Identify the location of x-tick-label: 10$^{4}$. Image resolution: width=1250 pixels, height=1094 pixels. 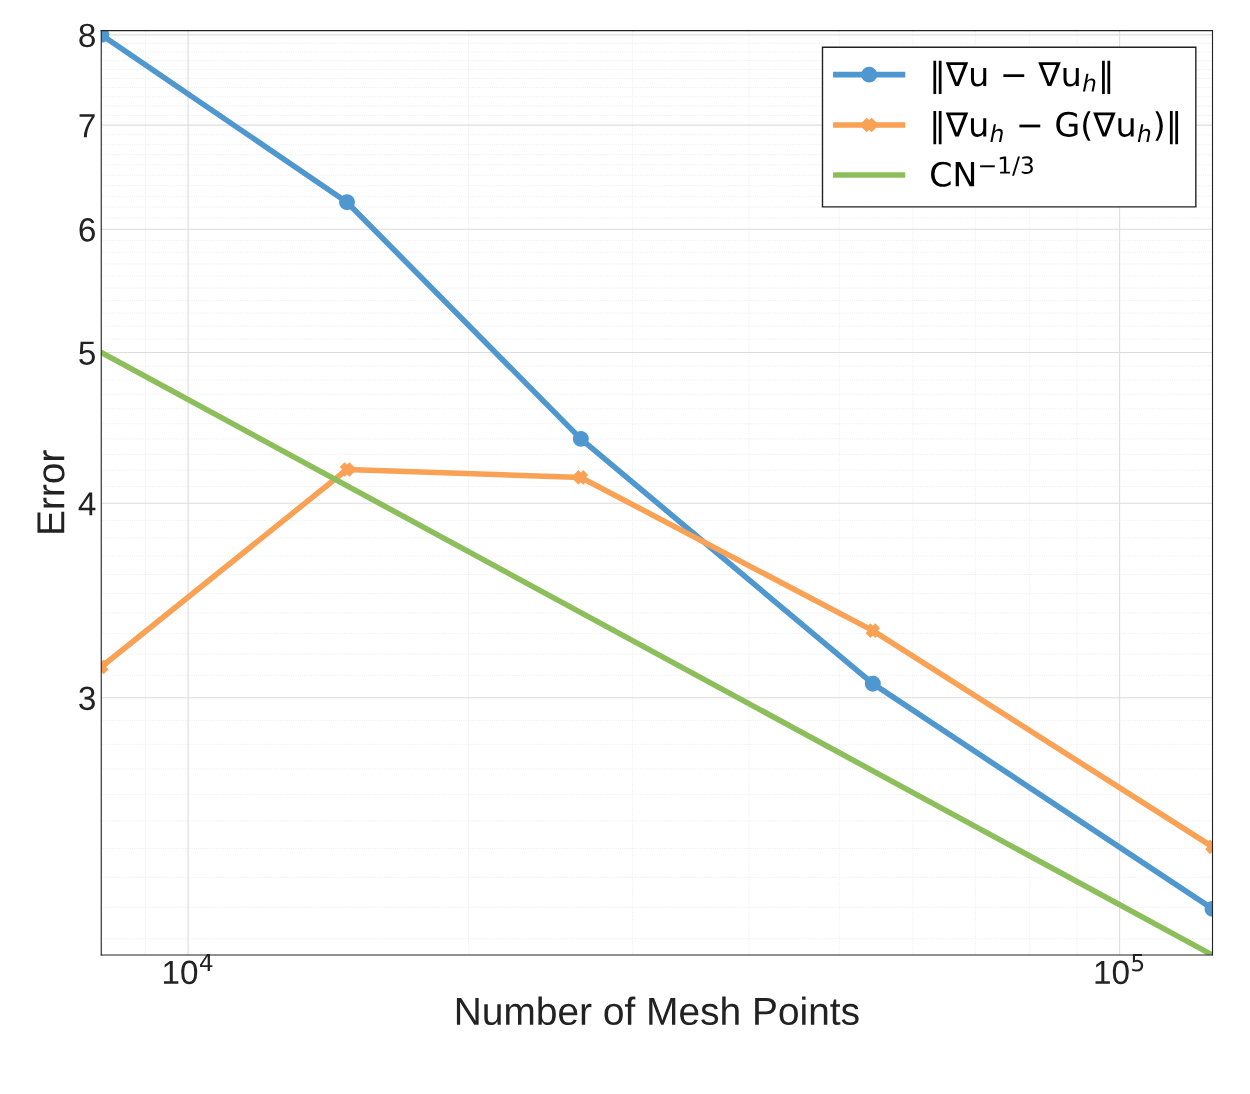
(188, 969).